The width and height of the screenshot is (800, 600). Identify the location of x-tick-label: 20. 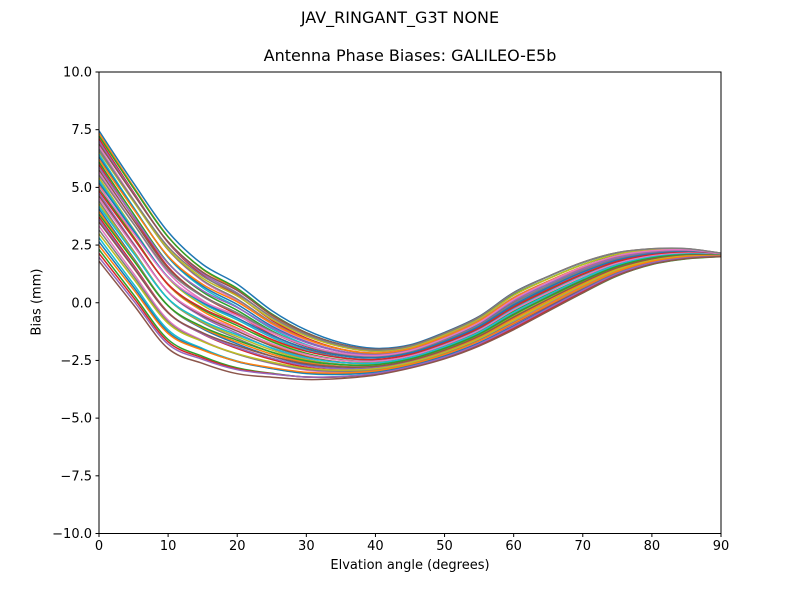
(237, 546).